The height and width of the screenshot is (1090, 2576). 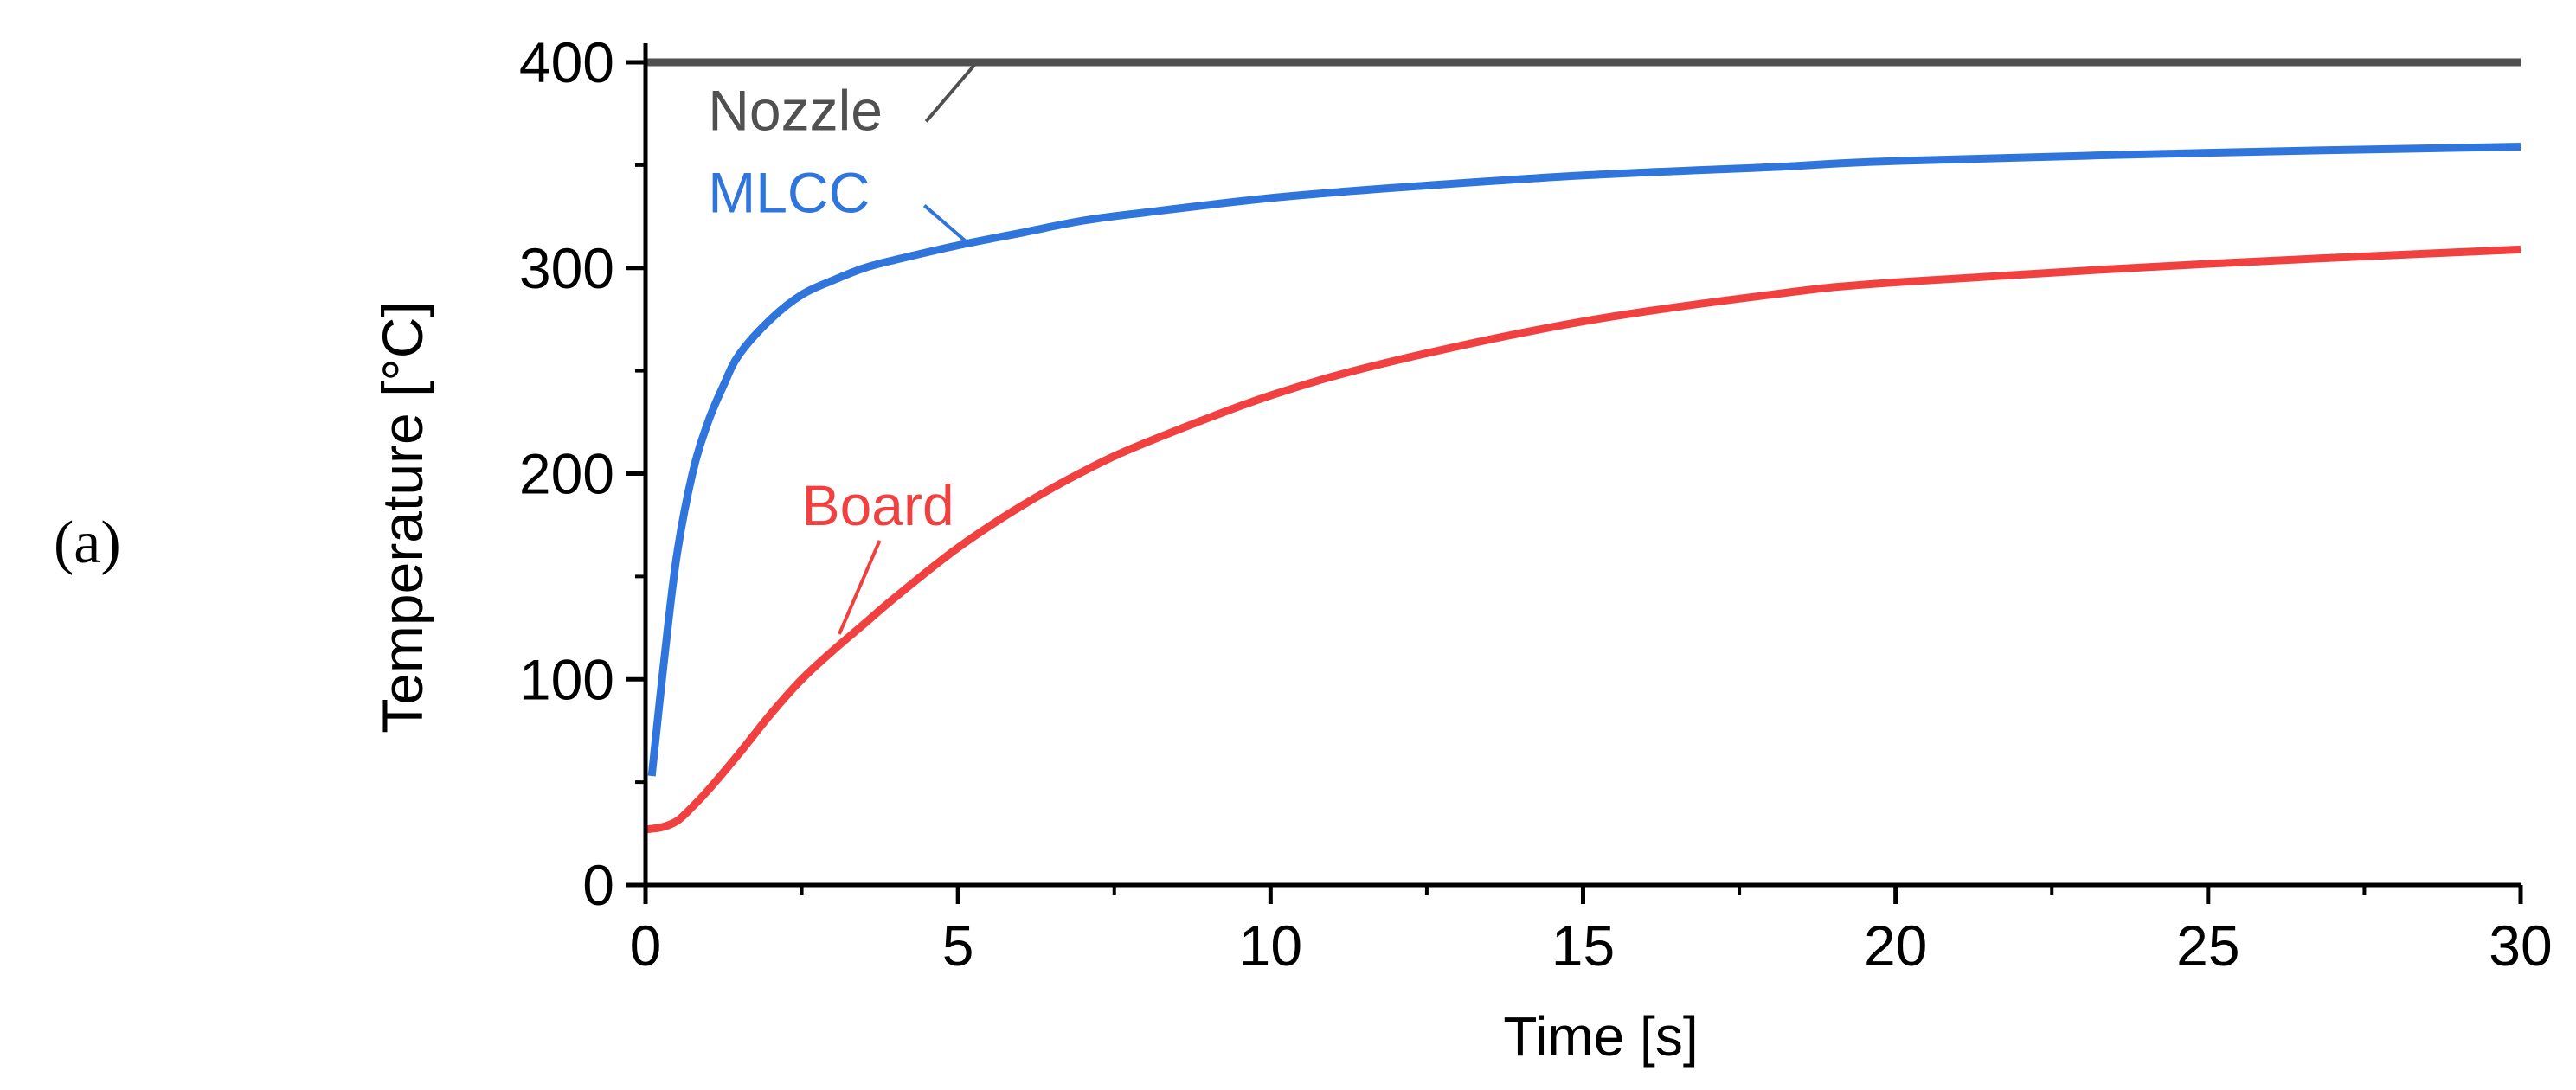 What do you see at coordinates (1583, 946) in the screenshot?
I see `x-tick-label-15: 15` at bounding box center [1583, 946].